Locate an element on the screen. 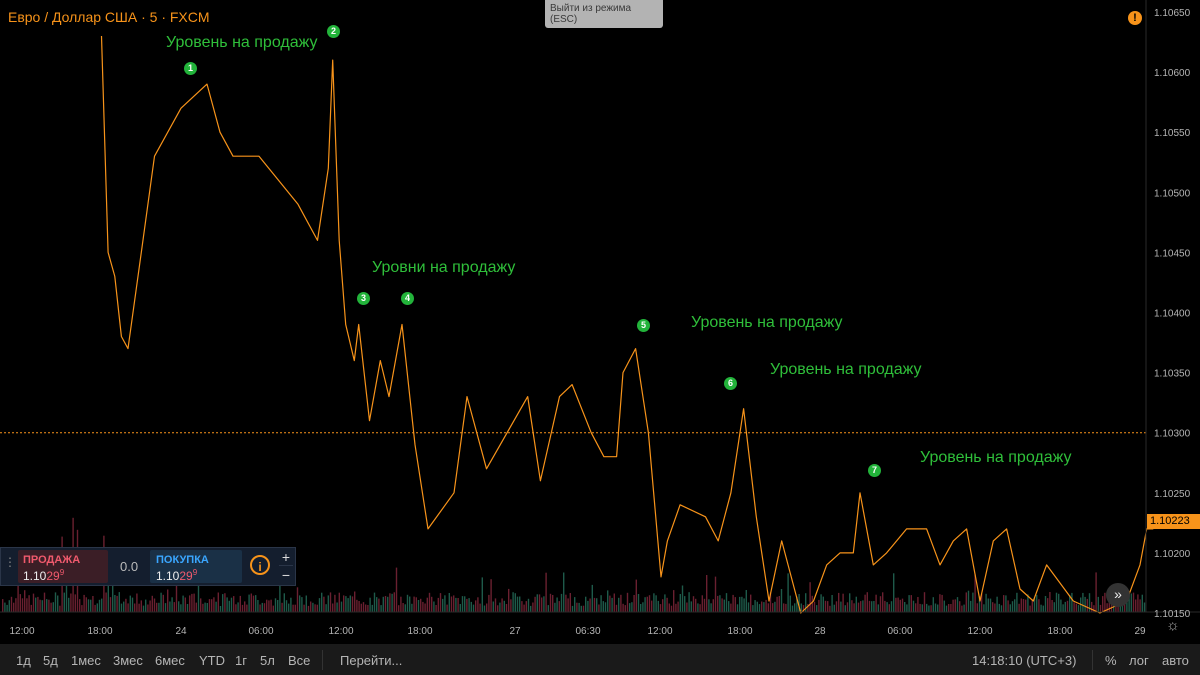 The width and height of the screenshot is (1200, 675). exit-fullscreen-tooltip: Выйти из режима (ESC) is located at coordinates (604, 14).